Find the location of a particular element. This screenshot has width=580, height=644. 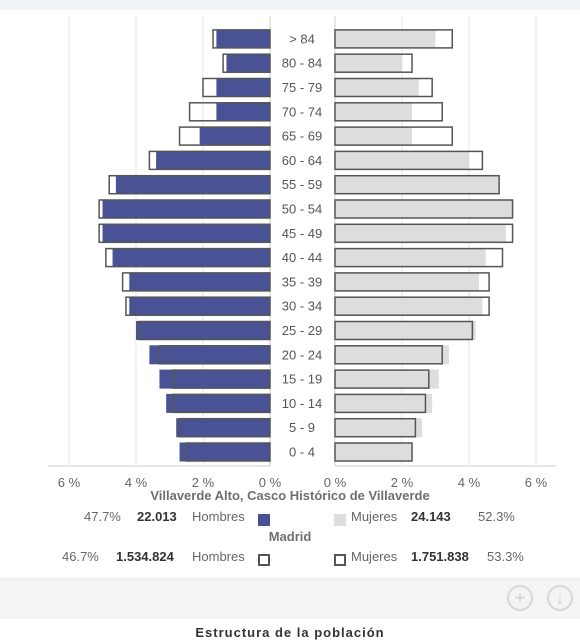

legend-swatch-mujeres-filled is located at coordinates (340, 520).